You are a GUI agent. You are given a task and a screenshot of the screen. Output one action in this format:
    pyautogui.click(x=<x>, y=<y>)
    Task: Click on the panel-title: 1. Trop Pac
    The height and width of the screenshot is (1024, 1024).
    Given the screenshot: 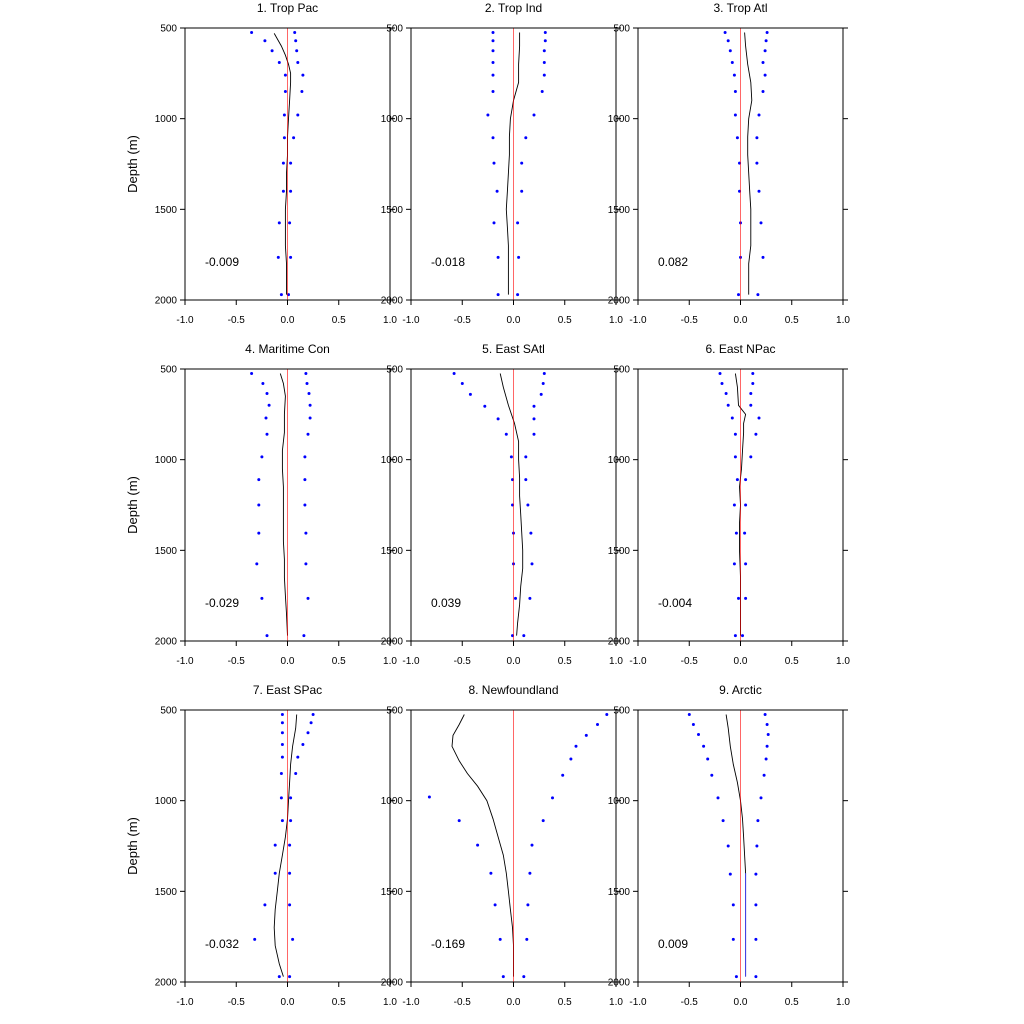 What is the action you would take?
    pyautogui.click(x=287, y=8)
    